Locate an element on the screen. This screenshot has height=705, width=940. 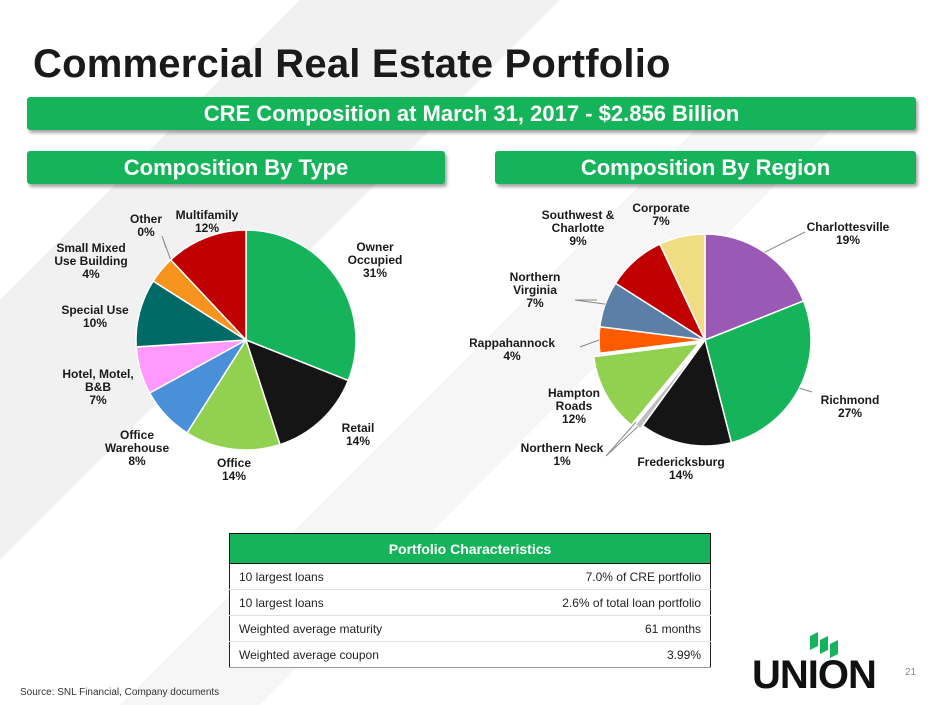
slice-label-richmond: Richmond 27% is located at coordinates (850, 406).